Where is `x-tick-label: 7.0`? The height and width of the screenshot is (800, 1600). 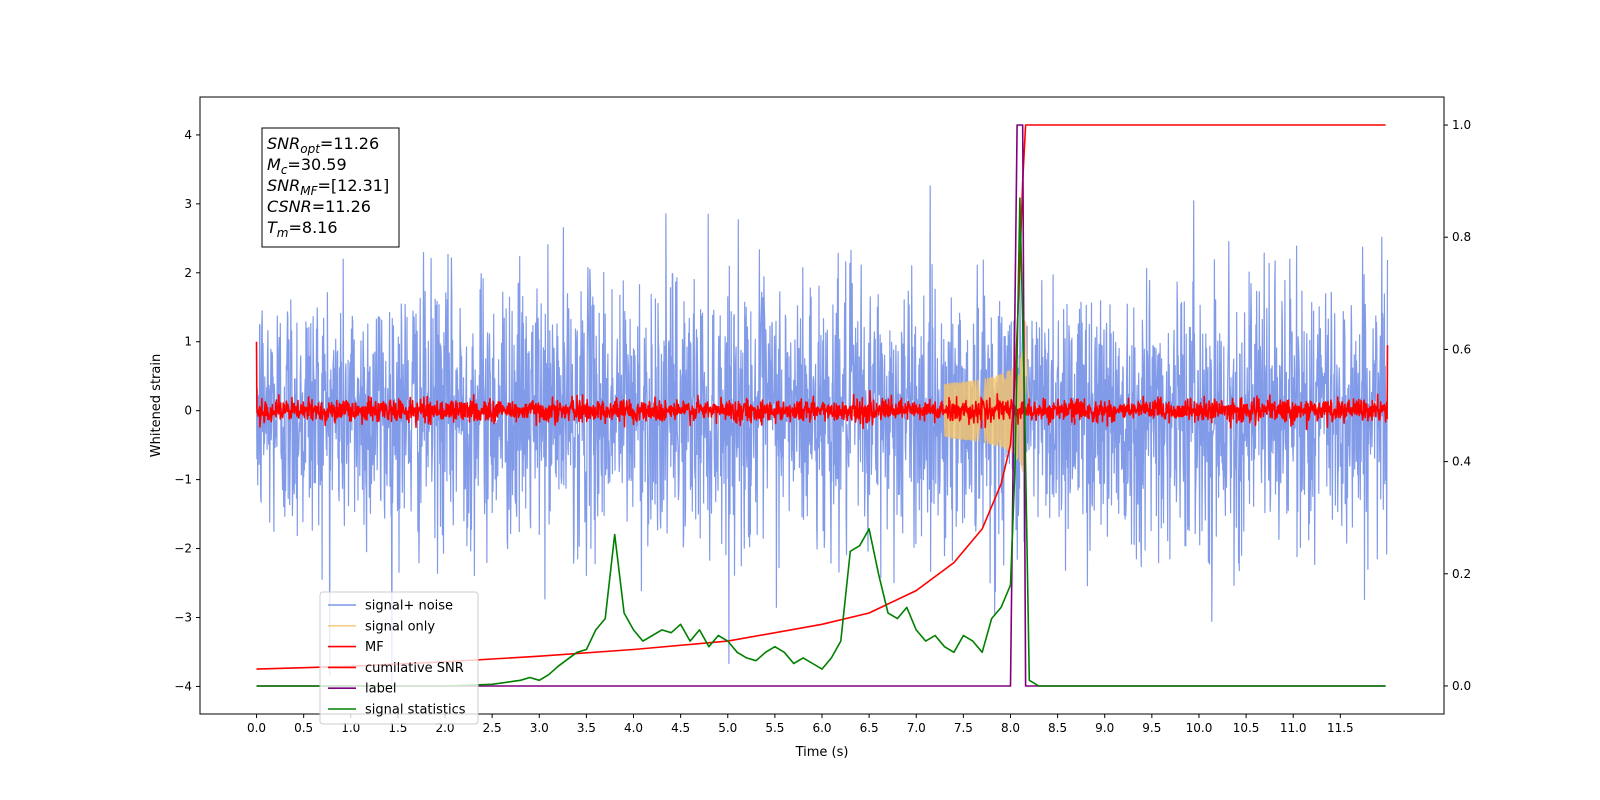 x-tick-label: 7.0 is located at coordinates (916, 728).